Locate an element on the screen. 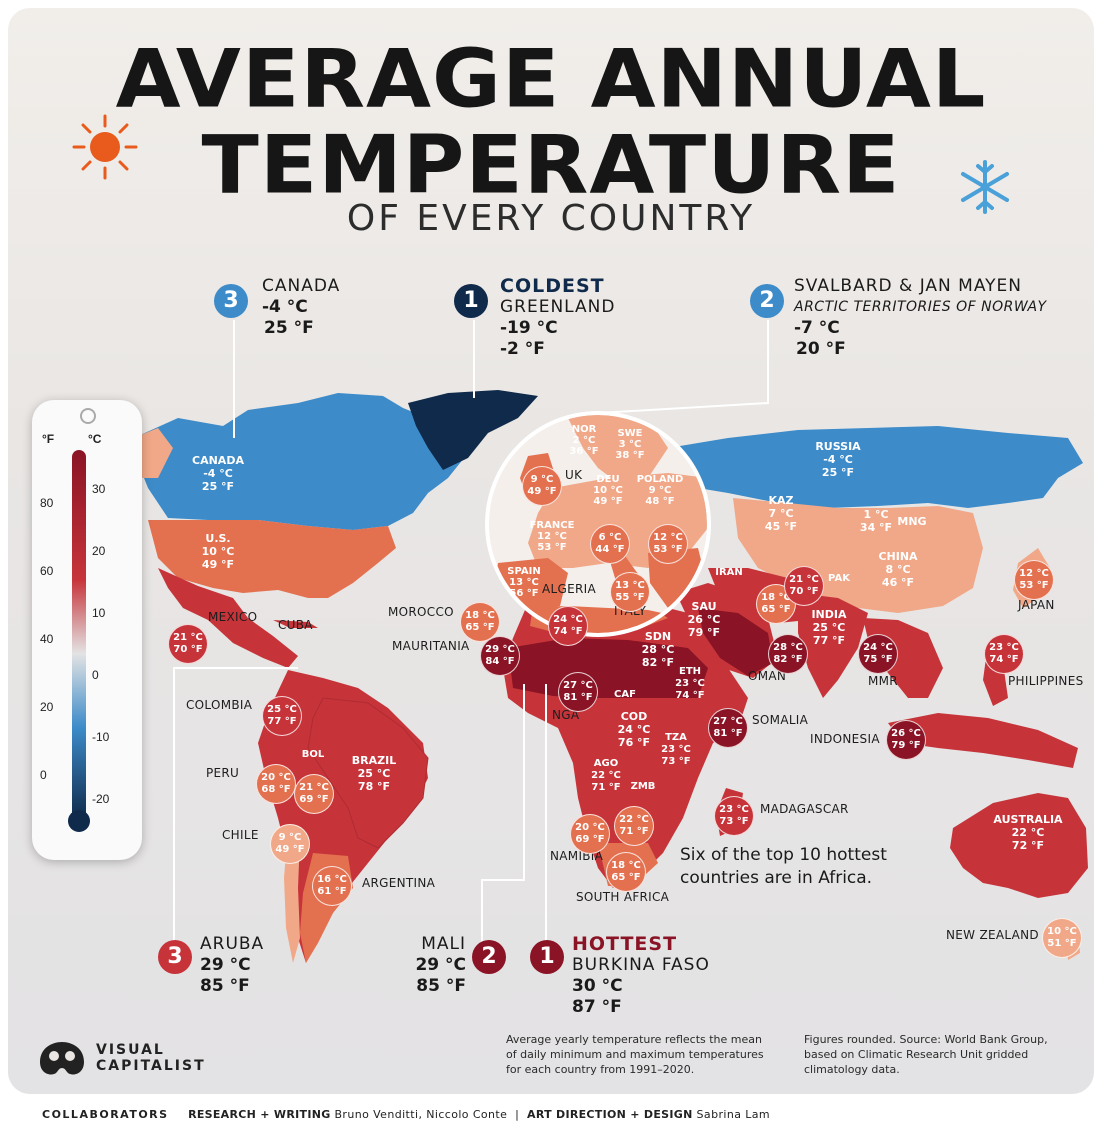  map-cuba is located at coordinates (295, 624).